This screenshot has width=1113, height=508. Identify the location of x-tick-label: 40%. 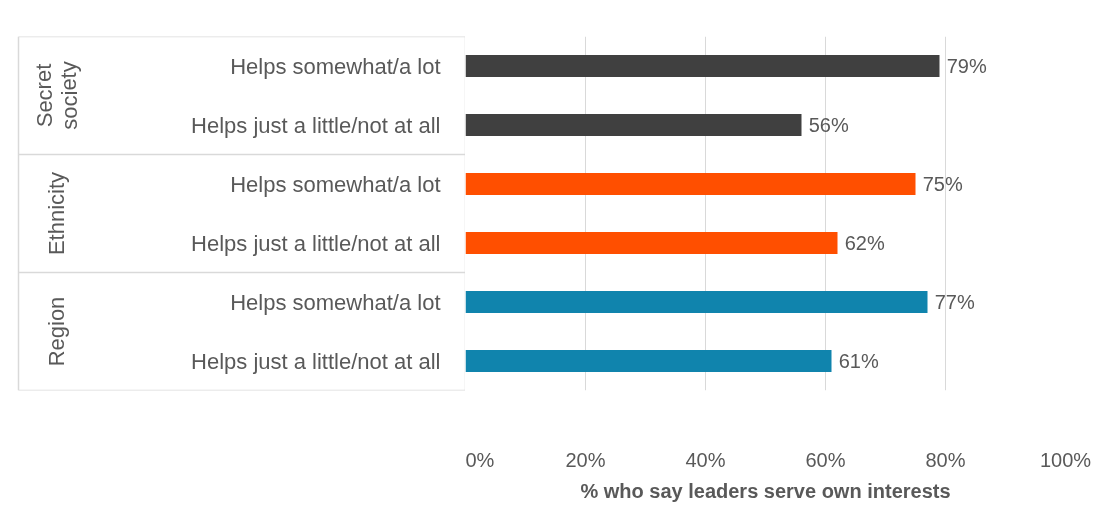
(705, 459).